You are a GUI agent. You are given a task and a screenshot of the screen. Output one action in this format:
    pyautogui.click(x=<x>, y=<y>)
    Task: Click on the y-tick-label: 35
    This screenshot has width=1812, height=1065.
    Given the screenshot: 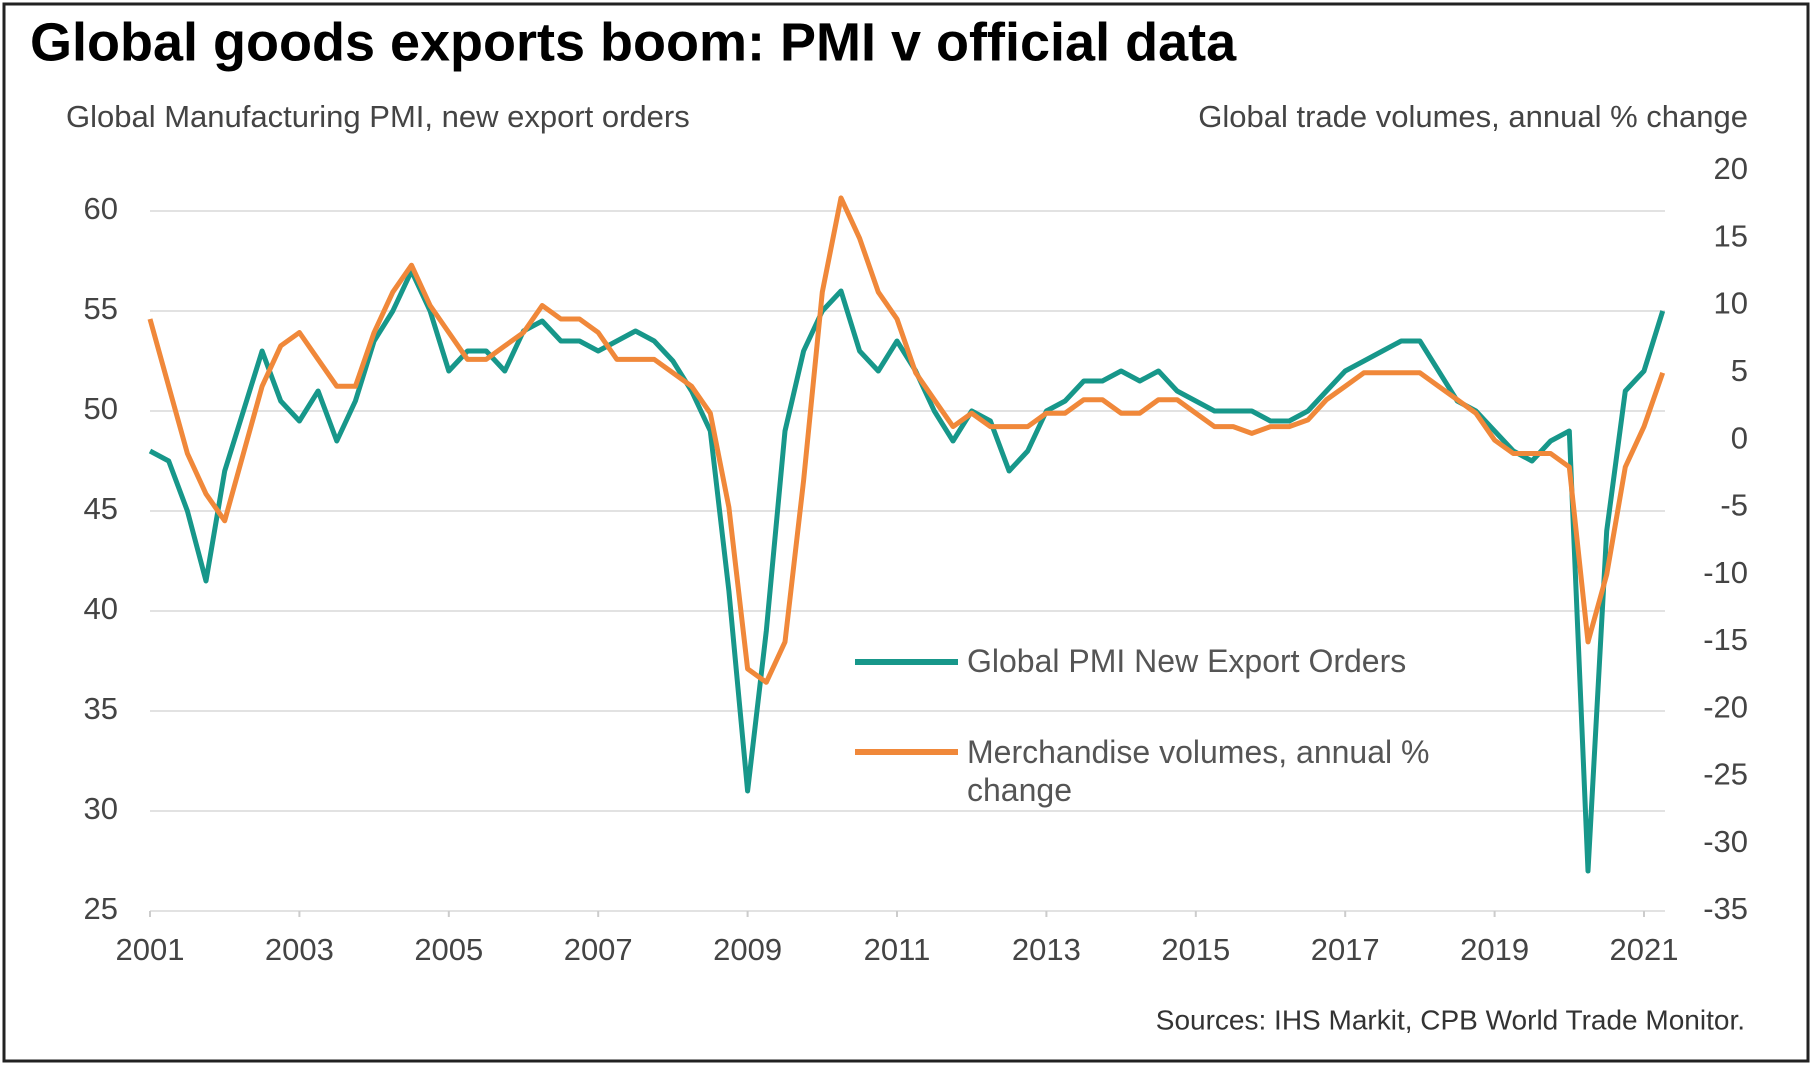 What is the action you would take?
    pyautogui.click(x=101, y=708)
    